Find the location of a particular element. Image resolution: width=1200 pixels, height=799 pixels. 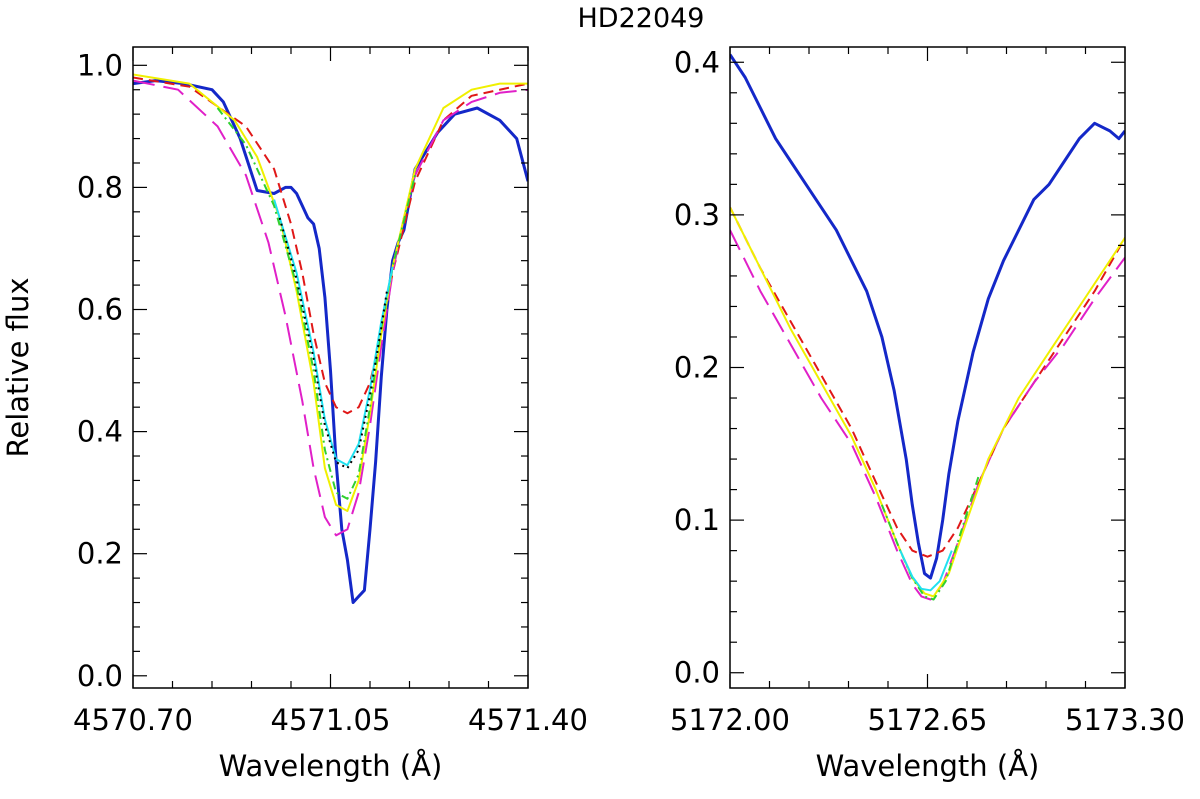

series-green-dashdot-line is located at coordinates (930, 537).